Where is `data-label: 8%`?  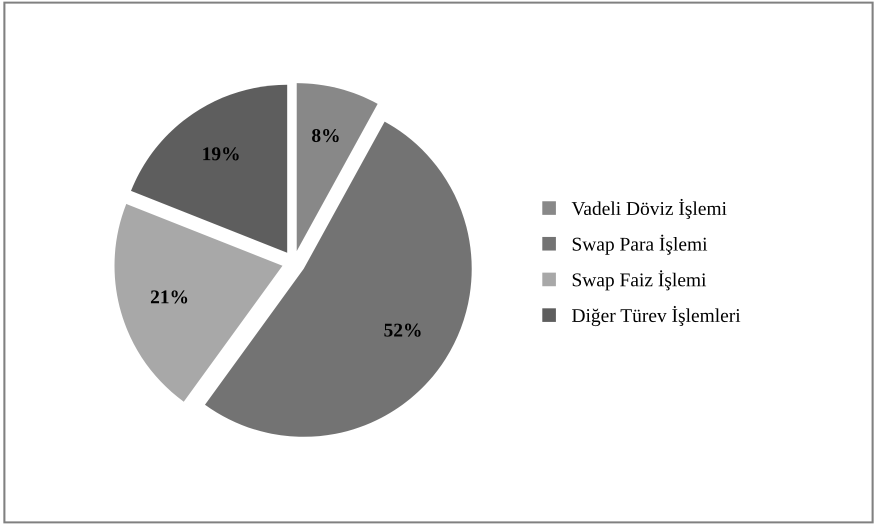
data-label: 8% is located at coordinates (325, 135).